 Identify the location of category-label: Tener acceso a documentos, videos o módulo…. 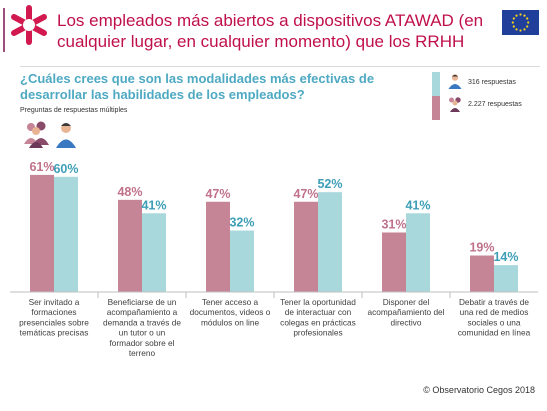
(230, 312).